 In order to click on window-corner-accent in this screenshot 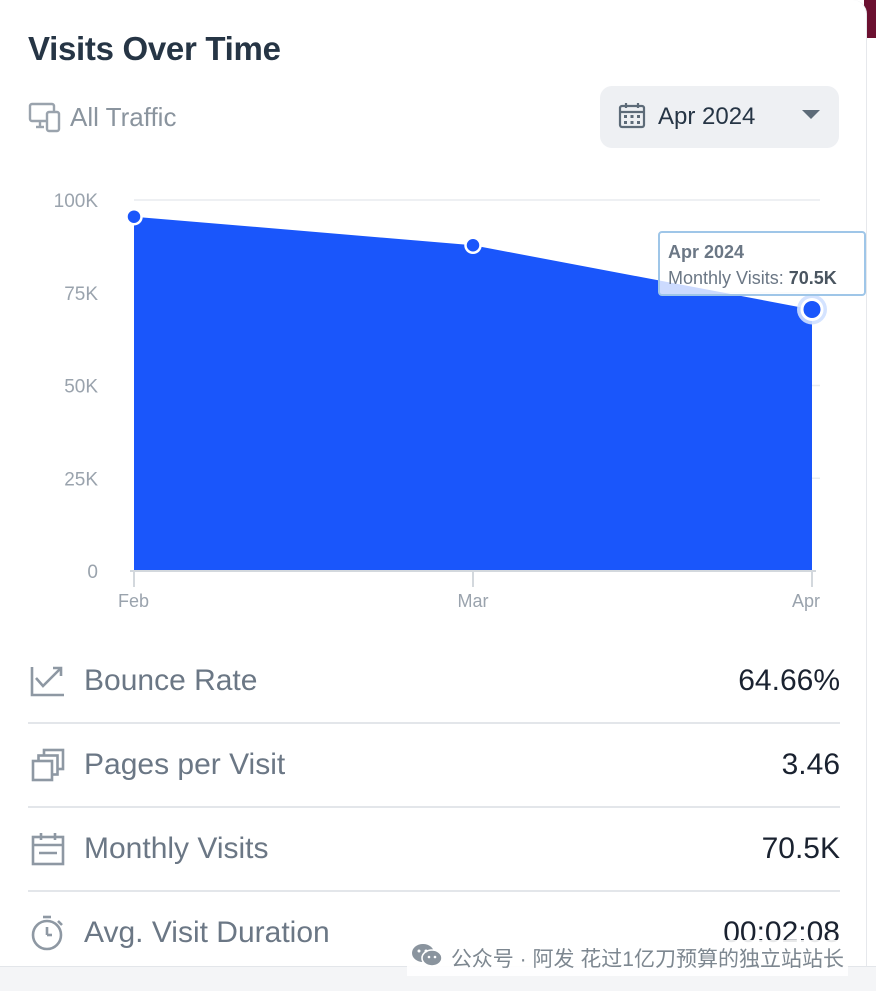, I will do `click(870, 19)`.